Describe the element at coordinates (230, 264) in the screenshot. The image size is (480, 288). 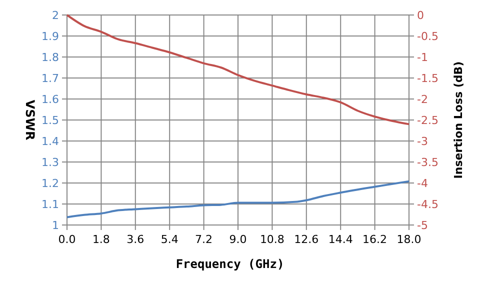
I see `x-axis-title: Frequency (GHz)` at that location.